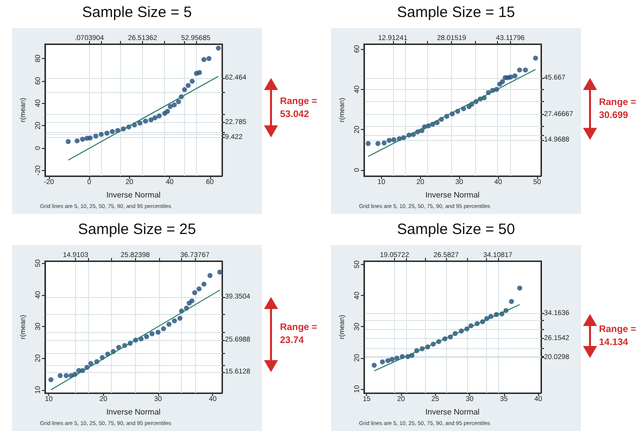 The image size is (639, 434). Describe the element at coordinates (456, 12) in the screenshot. I see `chart-title: Sample Size = 15` at that location.